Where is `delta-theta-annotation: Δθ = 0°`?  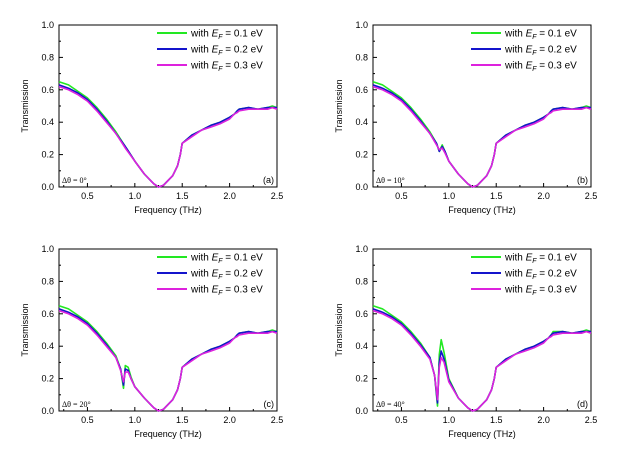 delta-theta-annotation: Δθ = 0° is located at coordinates (74, 180).